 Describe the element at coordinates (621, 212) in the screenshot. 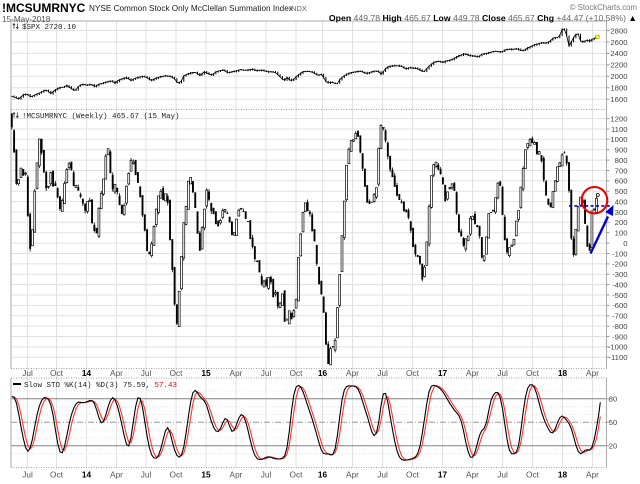

I see `svg-text: 300` at that location.